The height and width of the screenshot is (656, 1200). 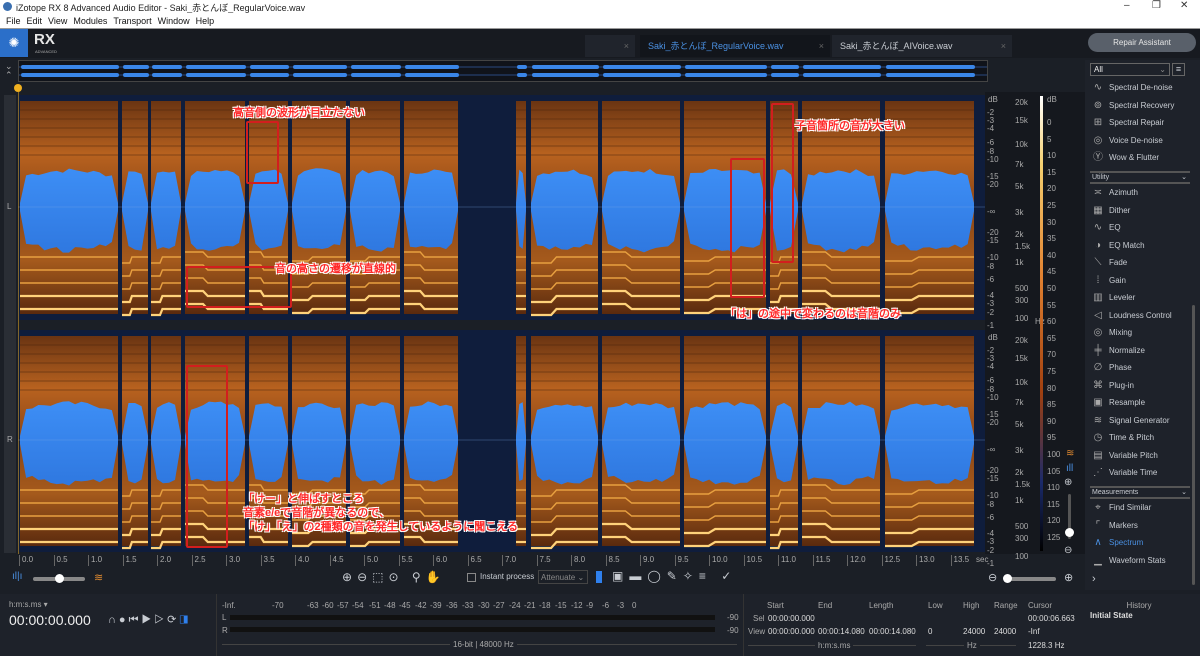 What do you see at coordinates (173, 21) in the screenshot?
I see `menu-window: Window` at bounding box center [173, 21].